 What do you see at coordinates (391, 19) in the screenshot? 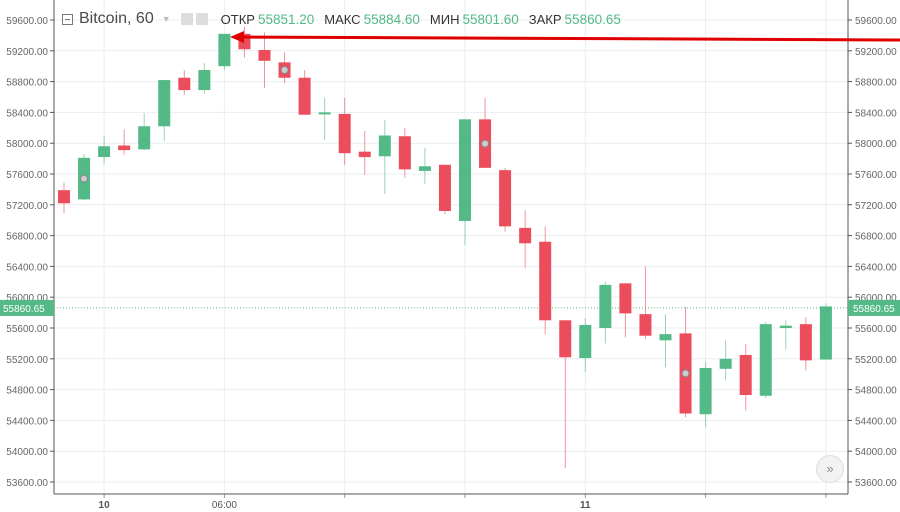
I see `high-value: 55884.60` at bounding box center [391, 19].